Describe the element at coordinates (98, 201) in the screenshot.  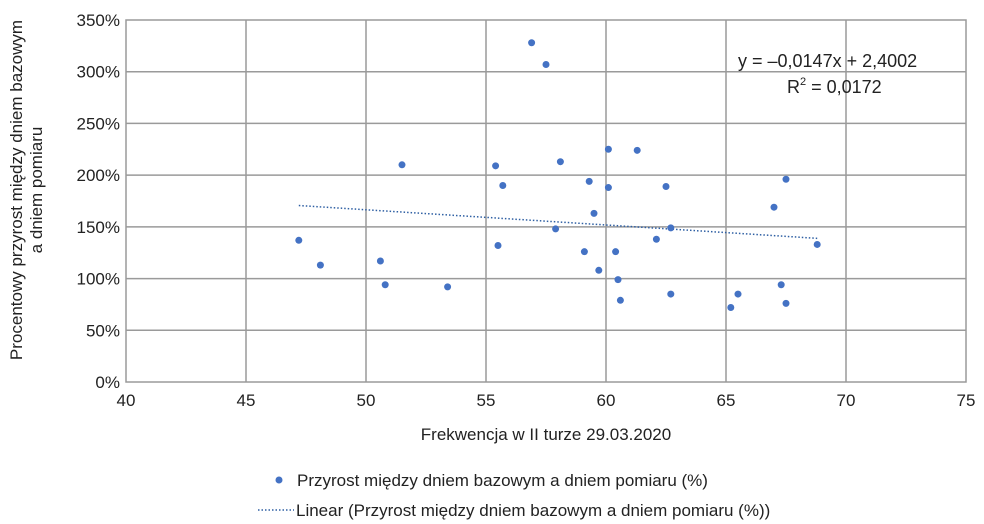
I see `y-axis-tick-labels: 0% 50% 100% 150% 200% 250% 300% 350%` at that location.